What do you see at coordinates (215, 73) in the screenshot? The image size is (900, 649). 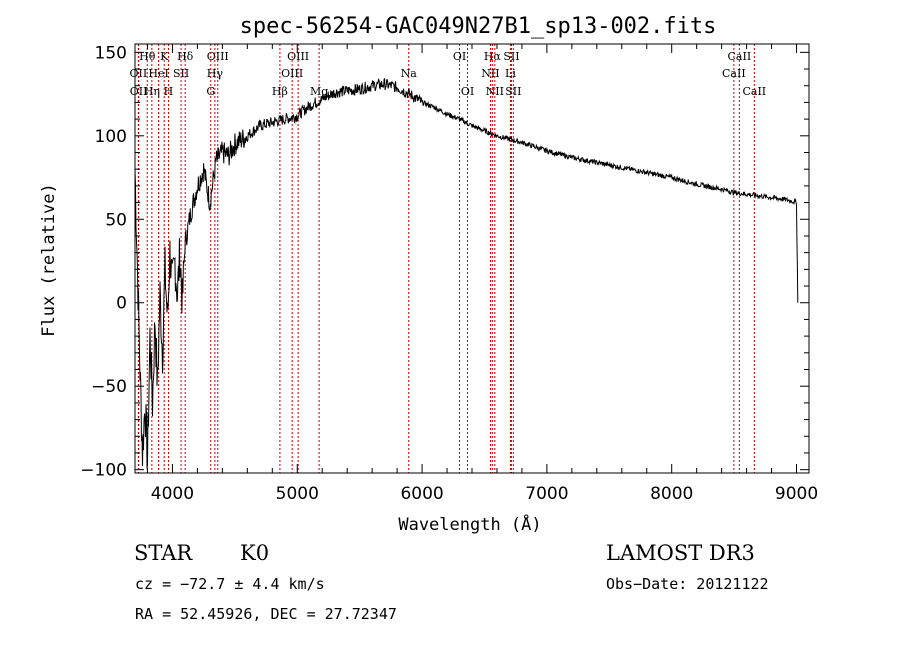 I see `spectral-line-label: Hγ` at bounding box center [215, 73].